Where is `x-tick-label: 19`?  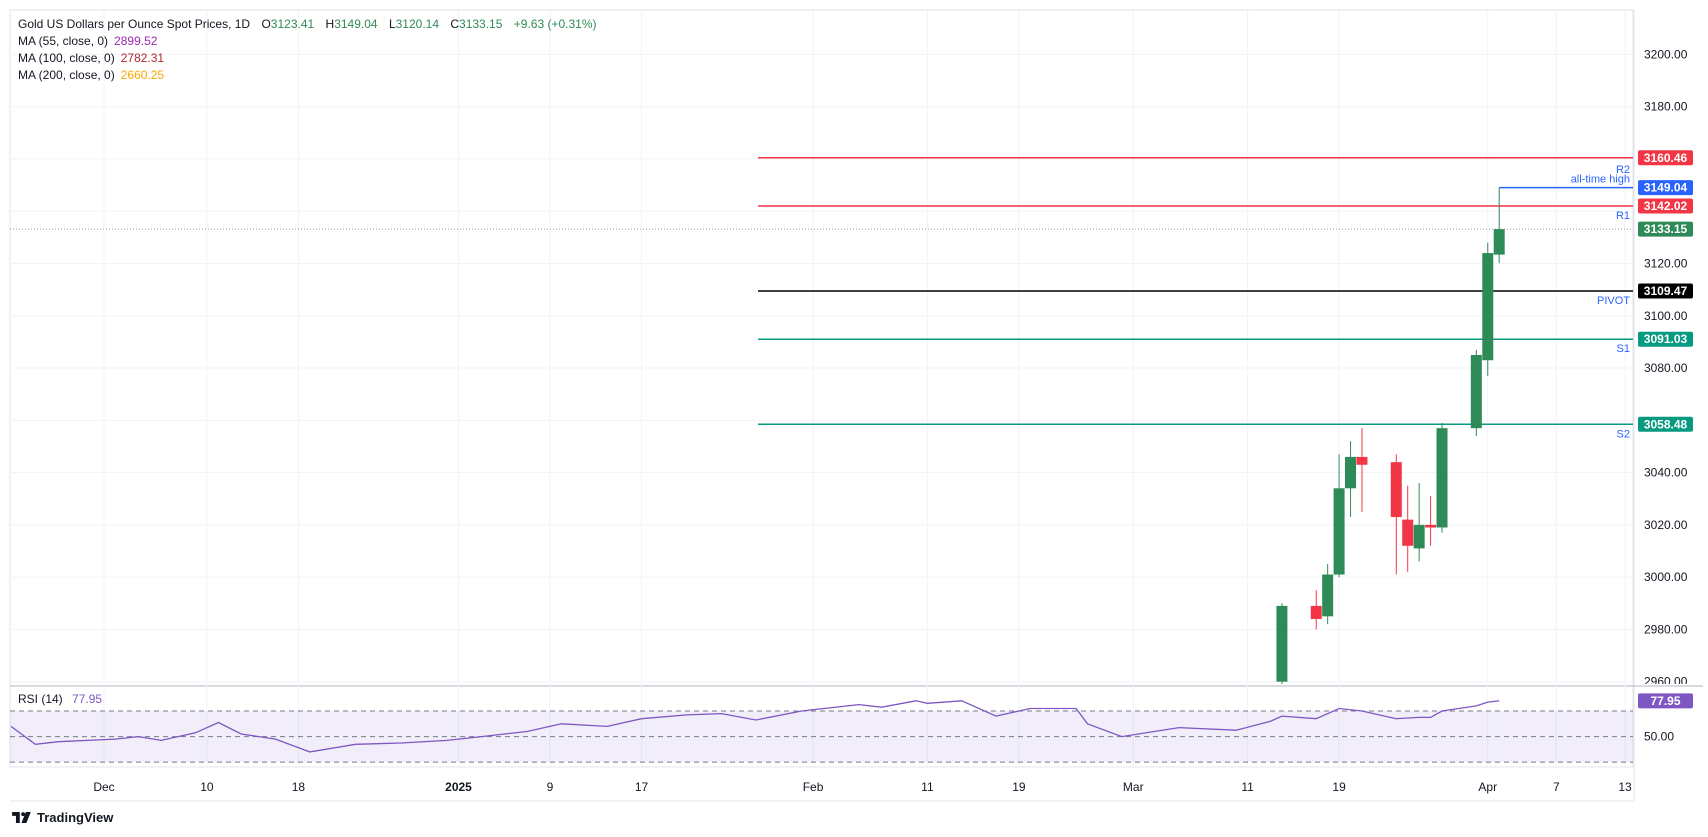 x-tick-label: 19 is located at coordinates (1019, 787).